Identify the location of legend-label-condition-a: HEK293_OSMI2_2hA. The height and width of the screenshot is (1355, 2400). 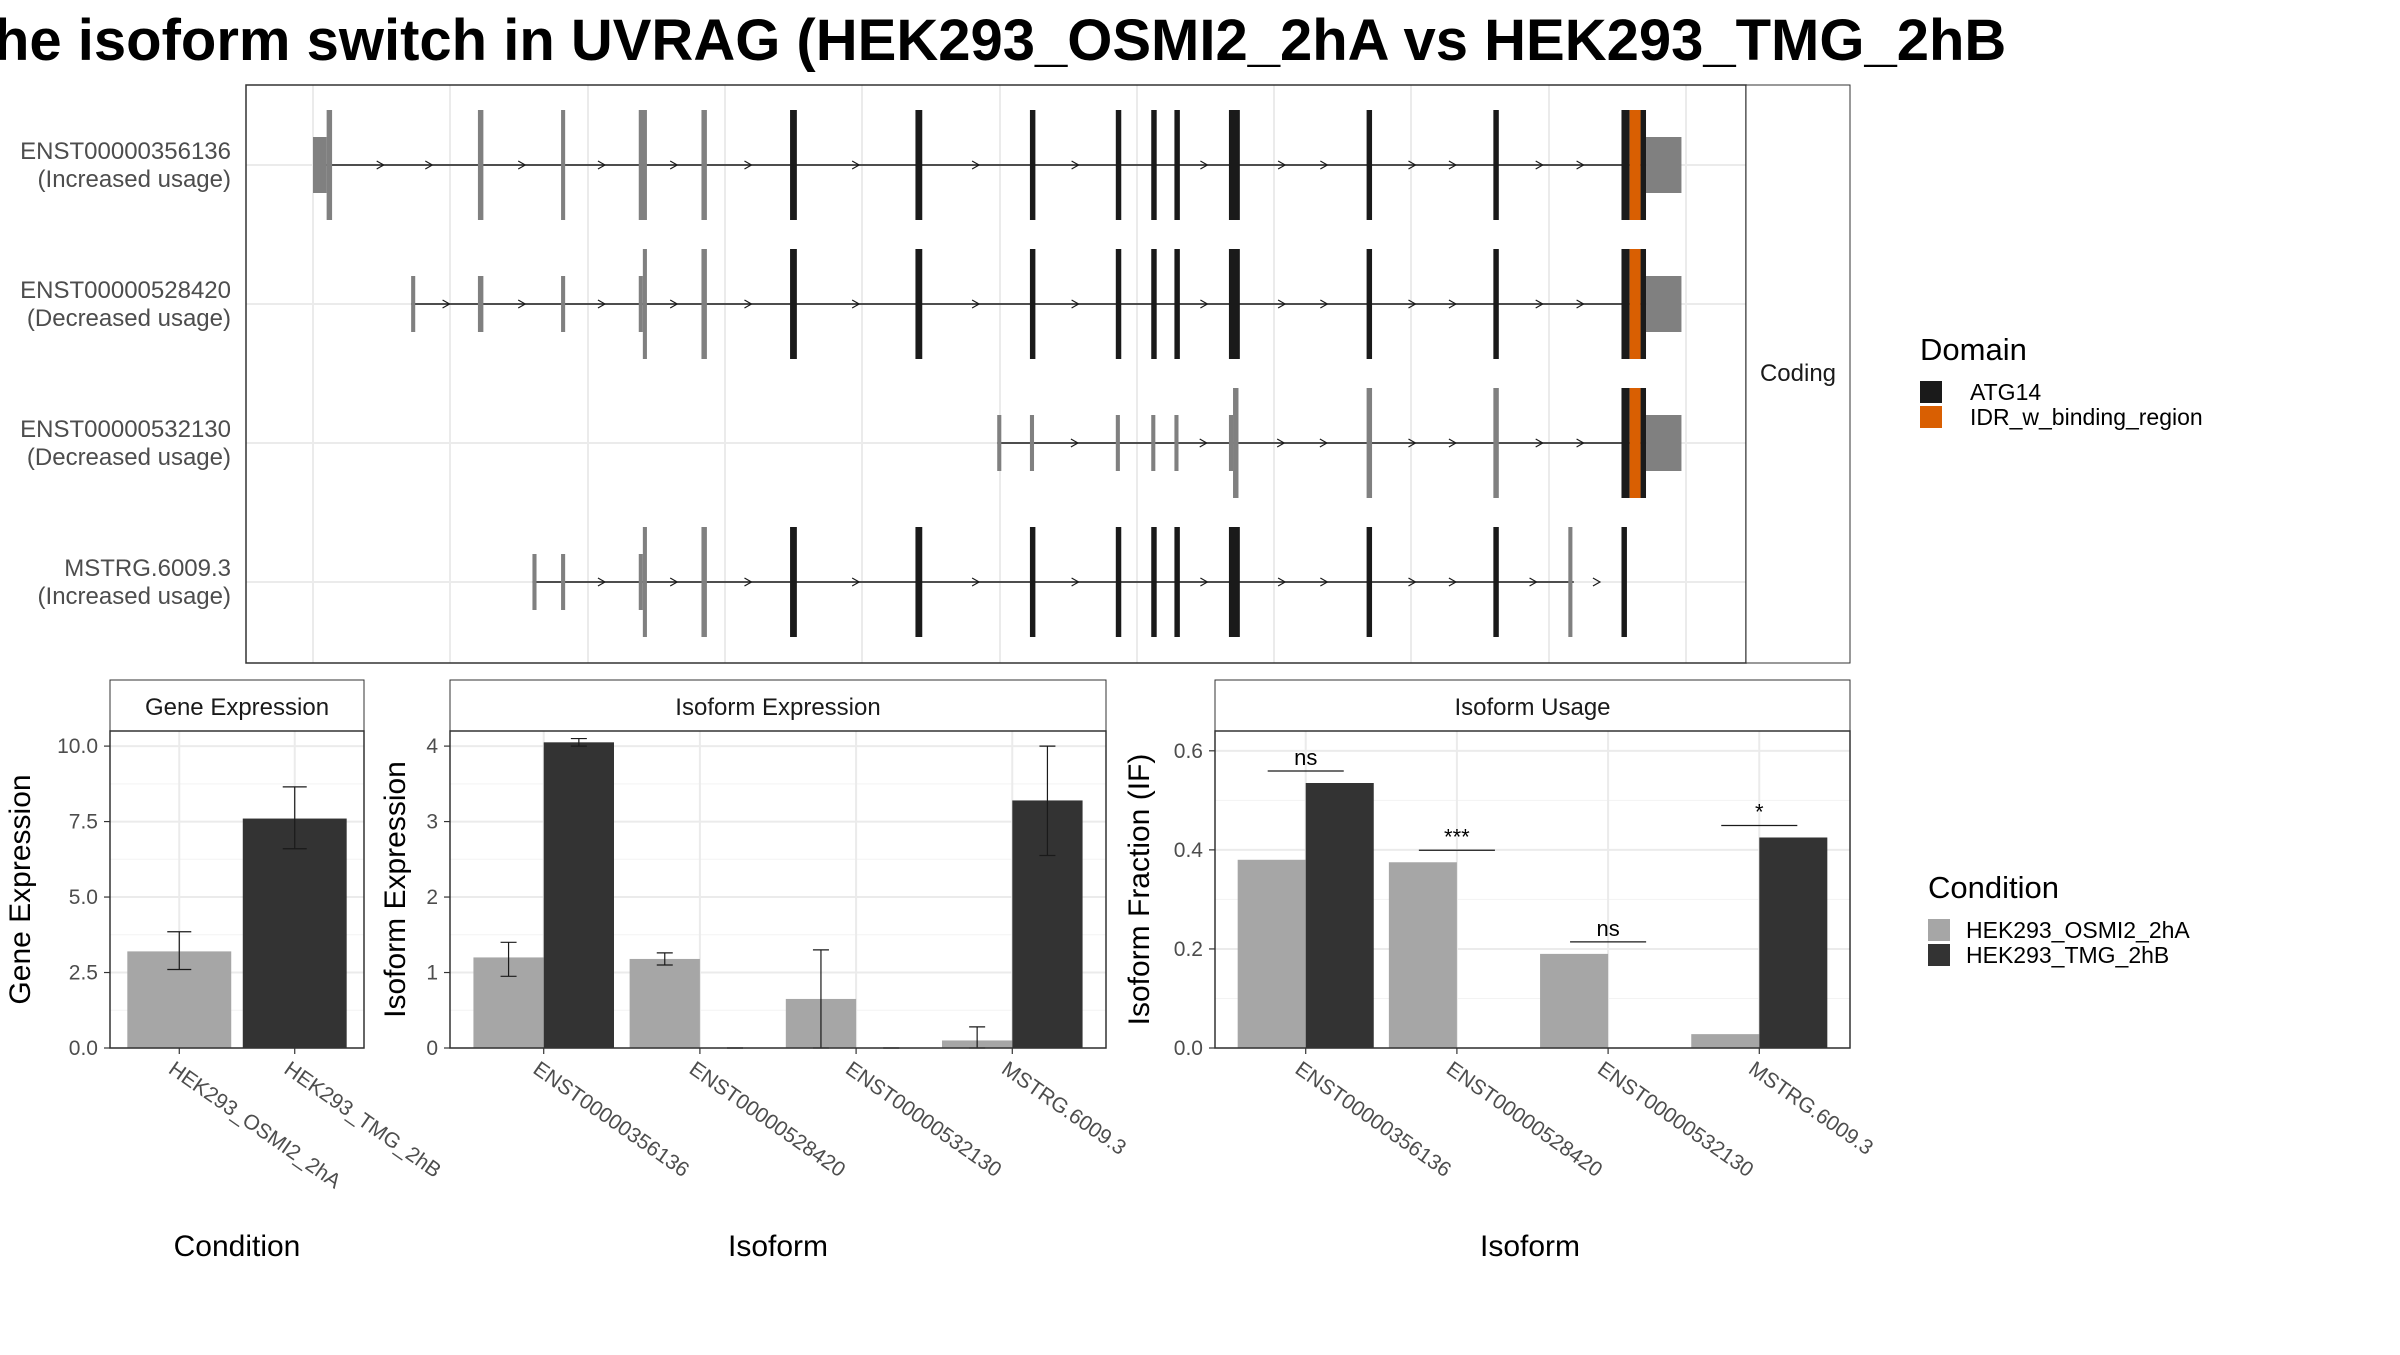
(2078, 930).